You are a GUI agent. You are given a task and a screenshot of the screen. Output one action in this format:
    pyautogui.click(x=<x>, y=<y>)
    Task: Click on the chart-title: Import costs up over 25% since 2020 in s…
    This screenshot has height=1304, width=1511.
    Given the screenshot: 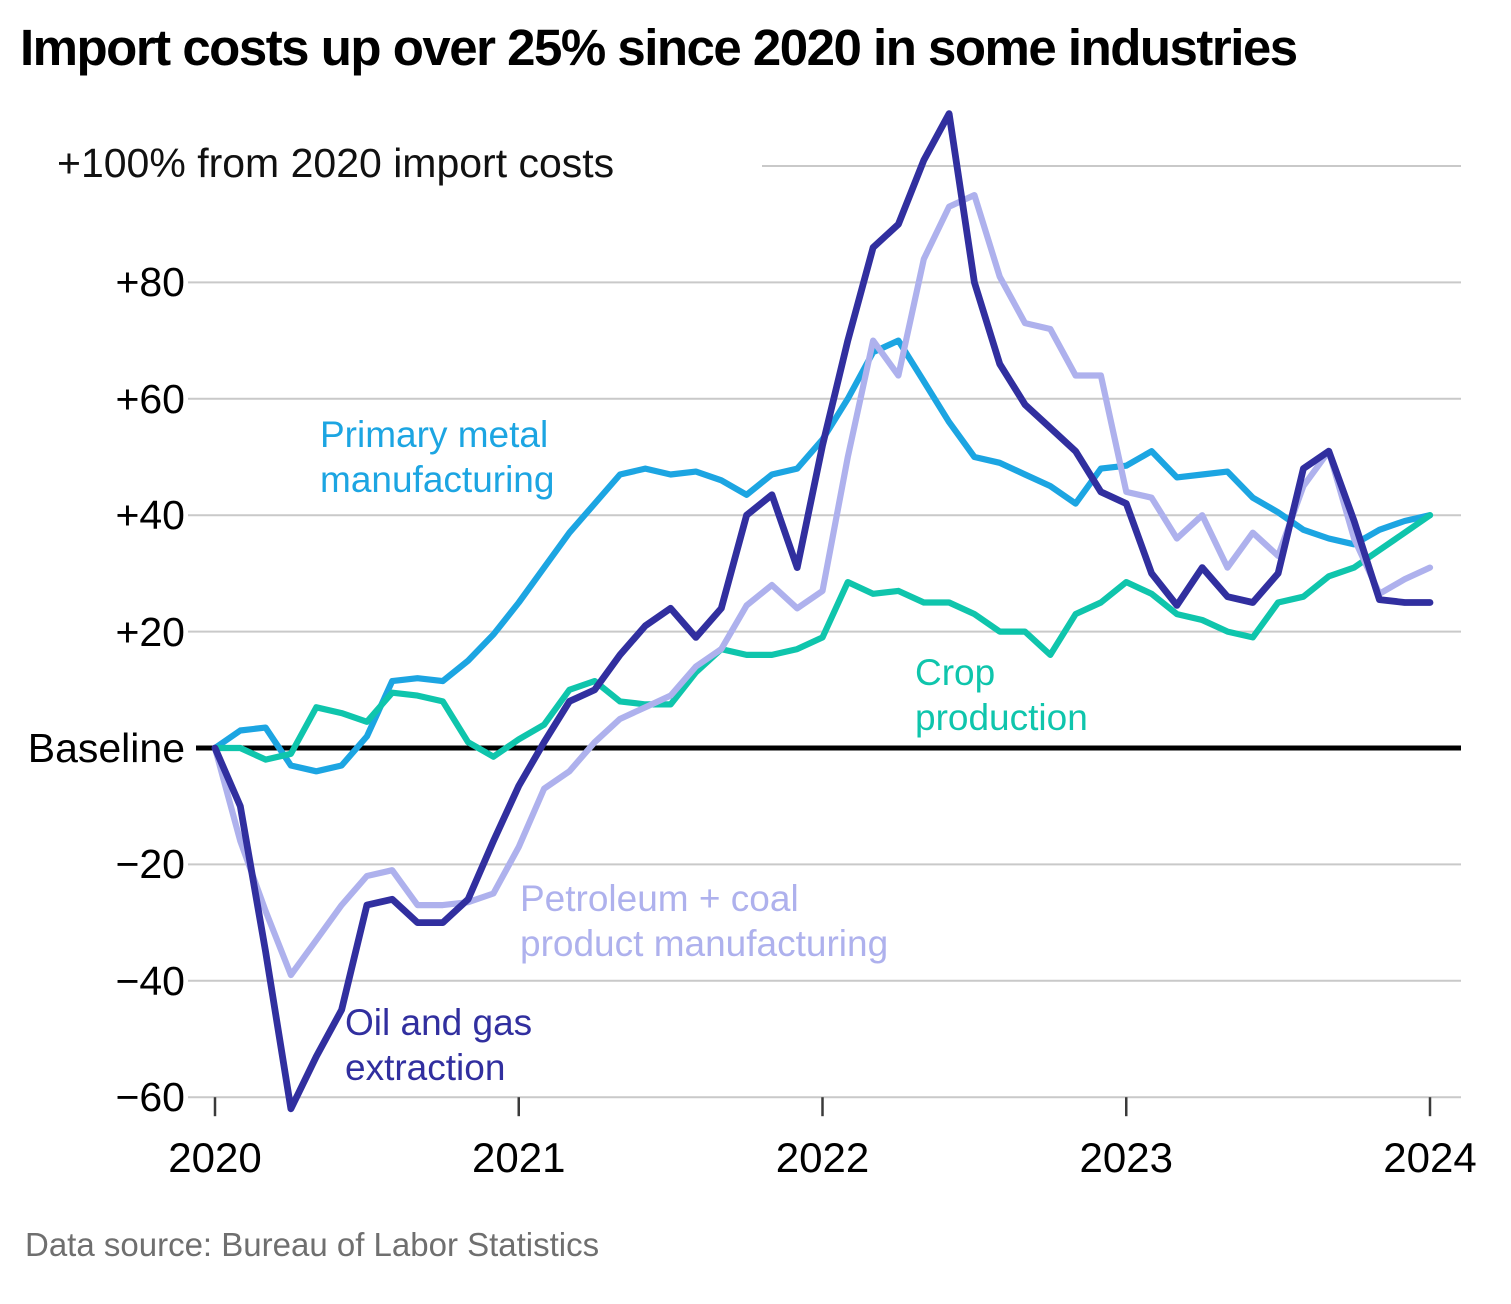 What is the action you would take?
    pyautogui.click(x=659, y=47)
    